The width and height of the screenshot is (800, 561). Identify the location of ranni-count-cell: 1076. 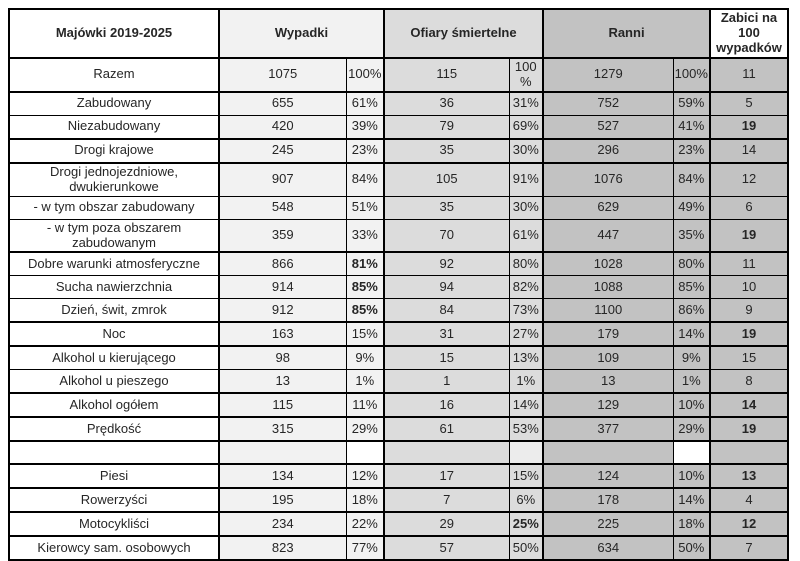
(608, 179).